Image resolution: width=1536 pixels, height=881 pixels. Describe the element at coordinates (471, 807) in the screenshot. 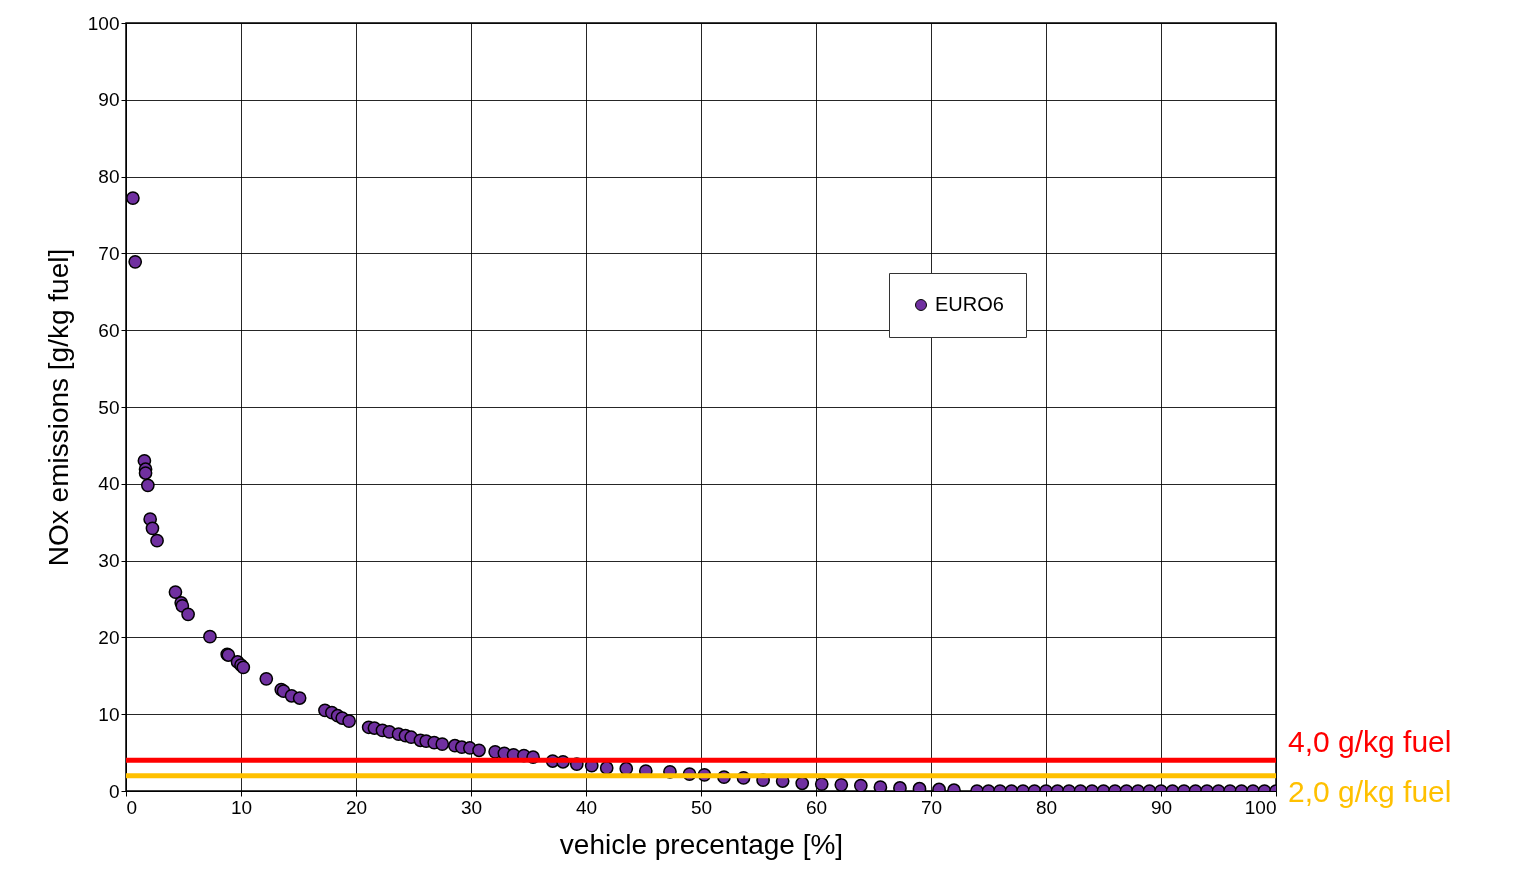

I see `x-tick-label: 30` at that location.